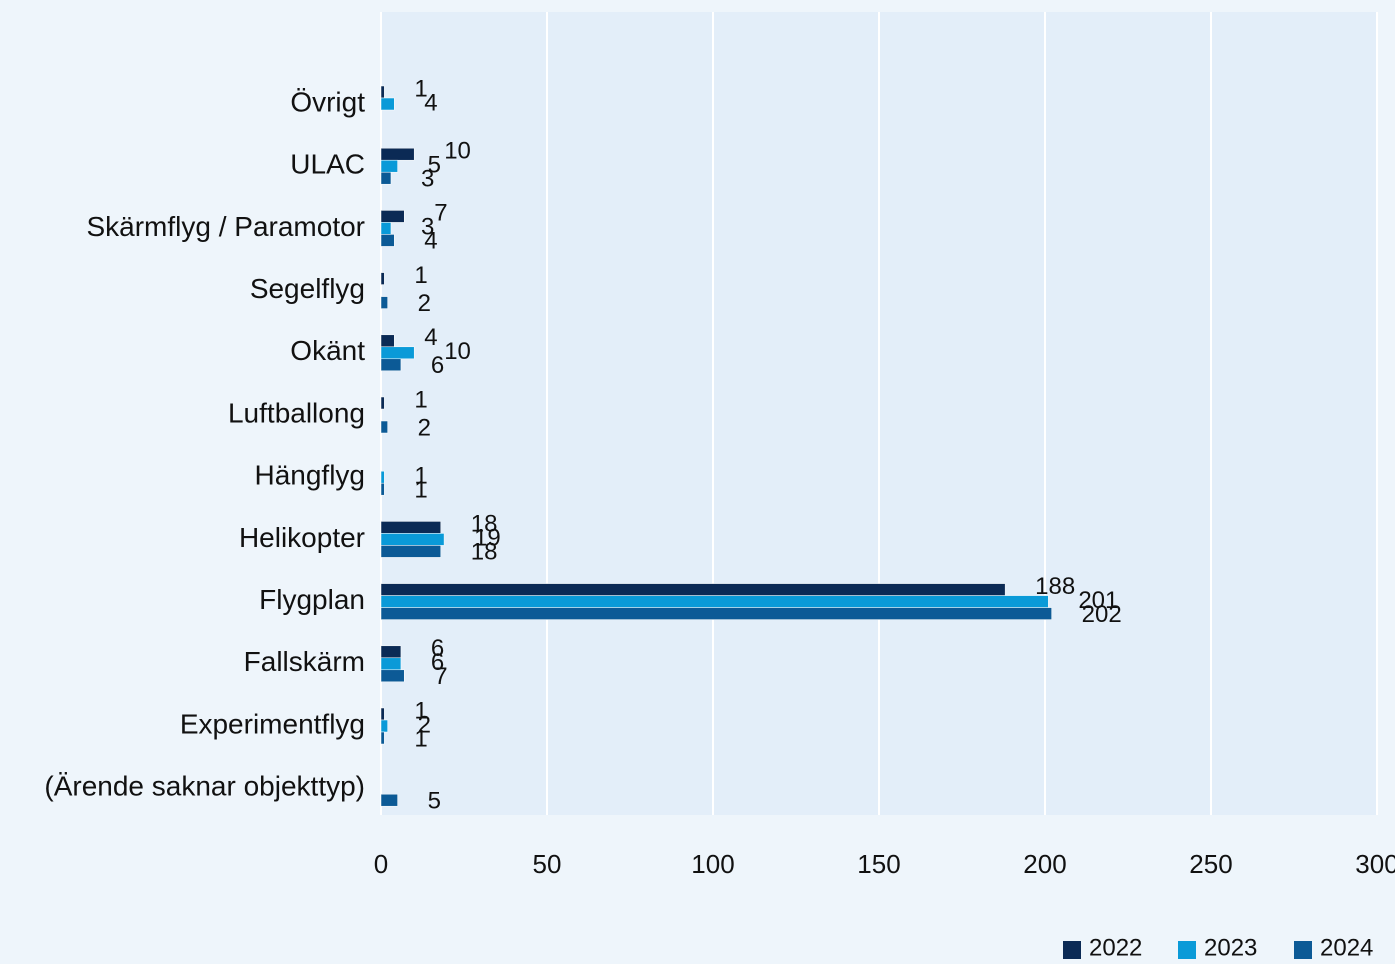 This screenshot has height=964, width=1395. What do you see at coordinates (1098, 600) in the screenshot?
I see `value-label: 201` at bounding box center [1098, 600].